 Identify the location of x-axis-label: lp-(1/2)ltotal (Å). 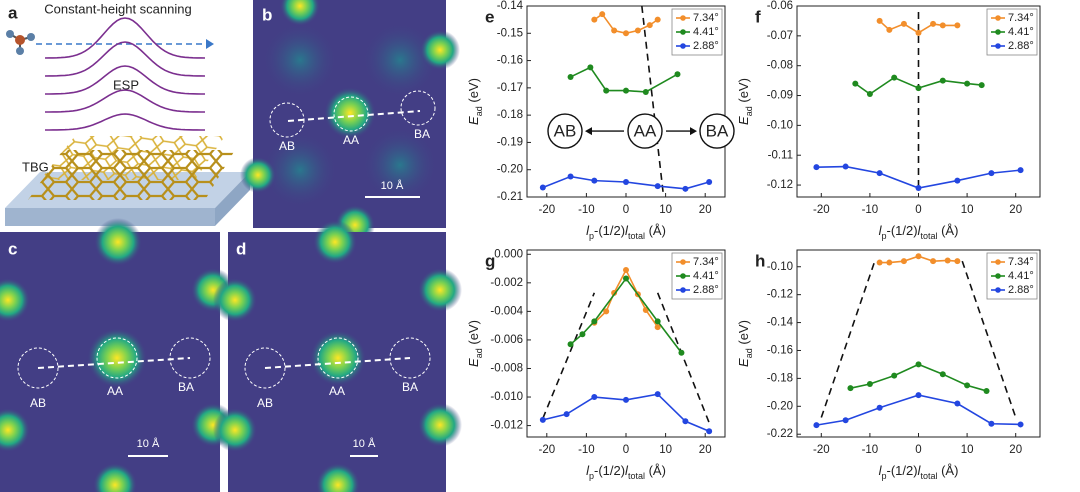
(919, 232).